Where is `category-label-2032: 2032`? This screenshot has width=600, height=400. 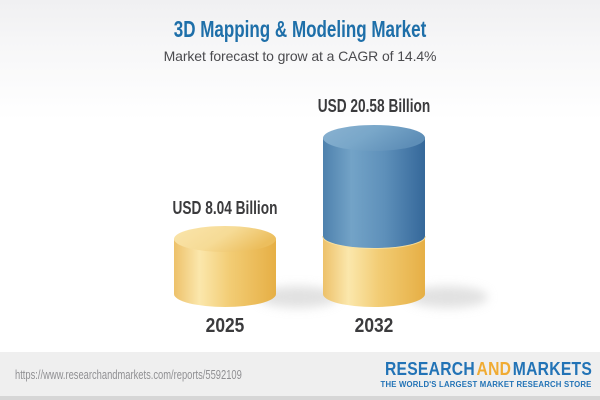 category-label-2032: 2032 is located at coordinates (374, 326).